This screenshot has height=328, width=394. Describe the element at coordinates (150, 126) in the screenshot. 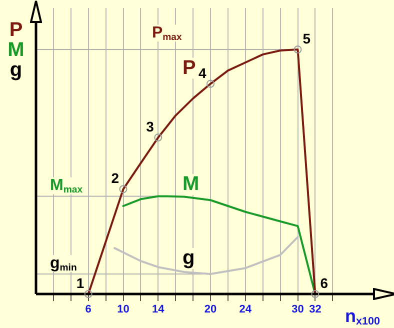

I see `annotation: 3` at that location.